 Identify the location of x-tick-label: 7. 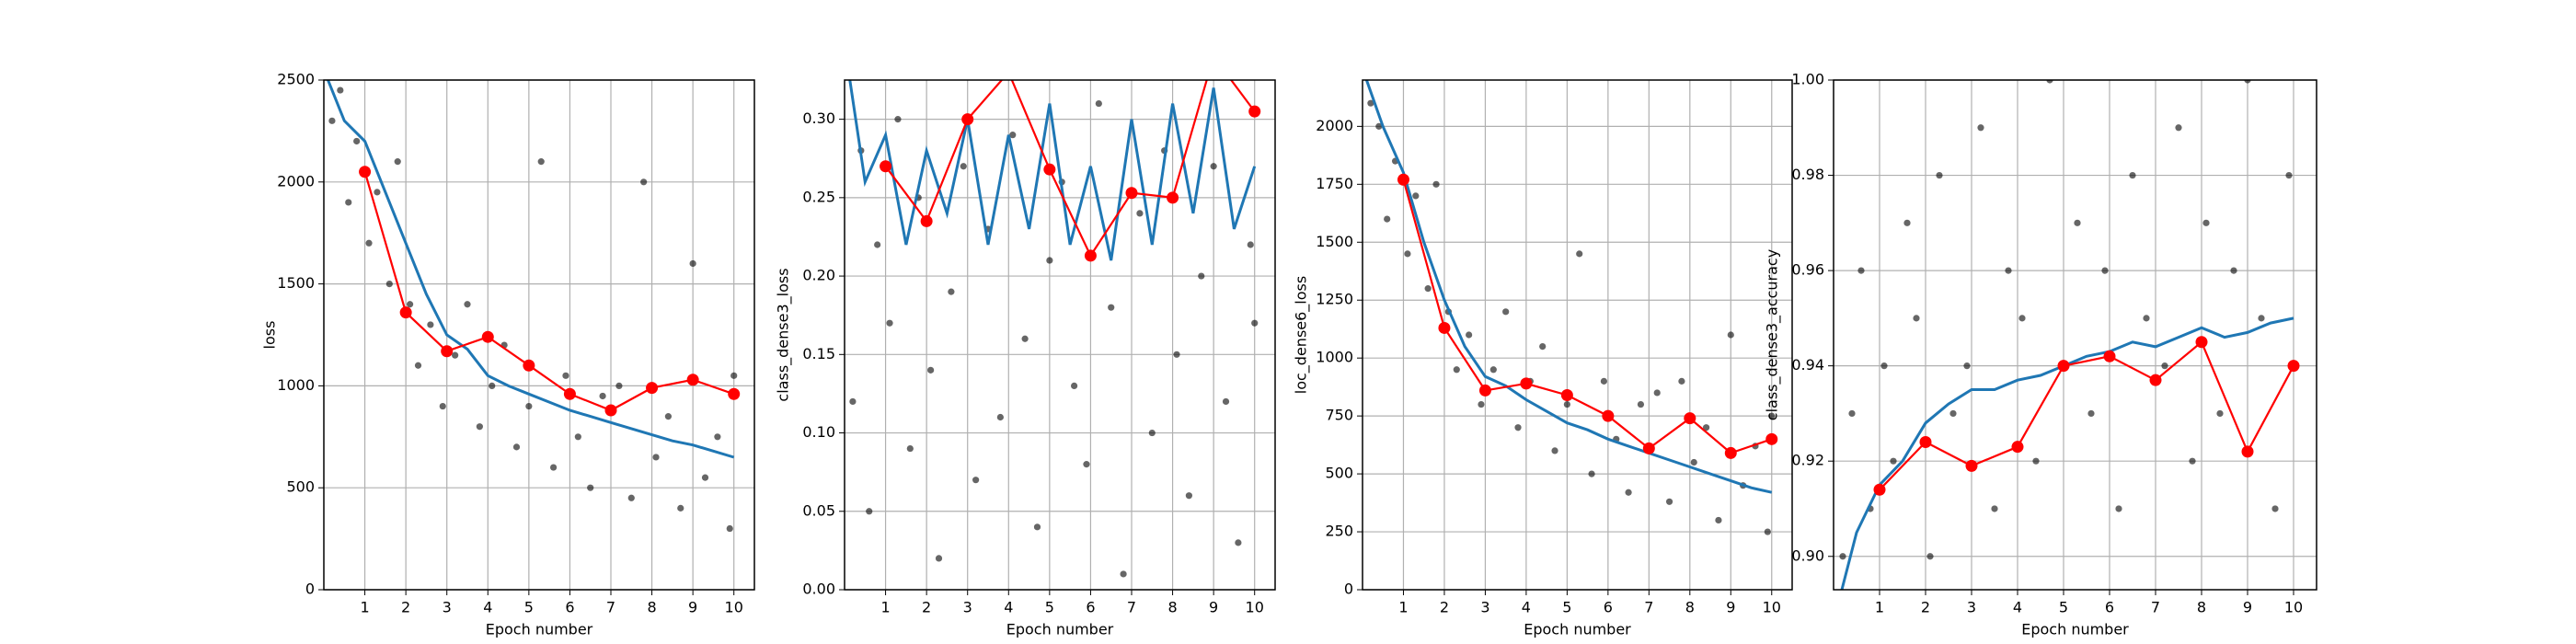
(1131, 607).